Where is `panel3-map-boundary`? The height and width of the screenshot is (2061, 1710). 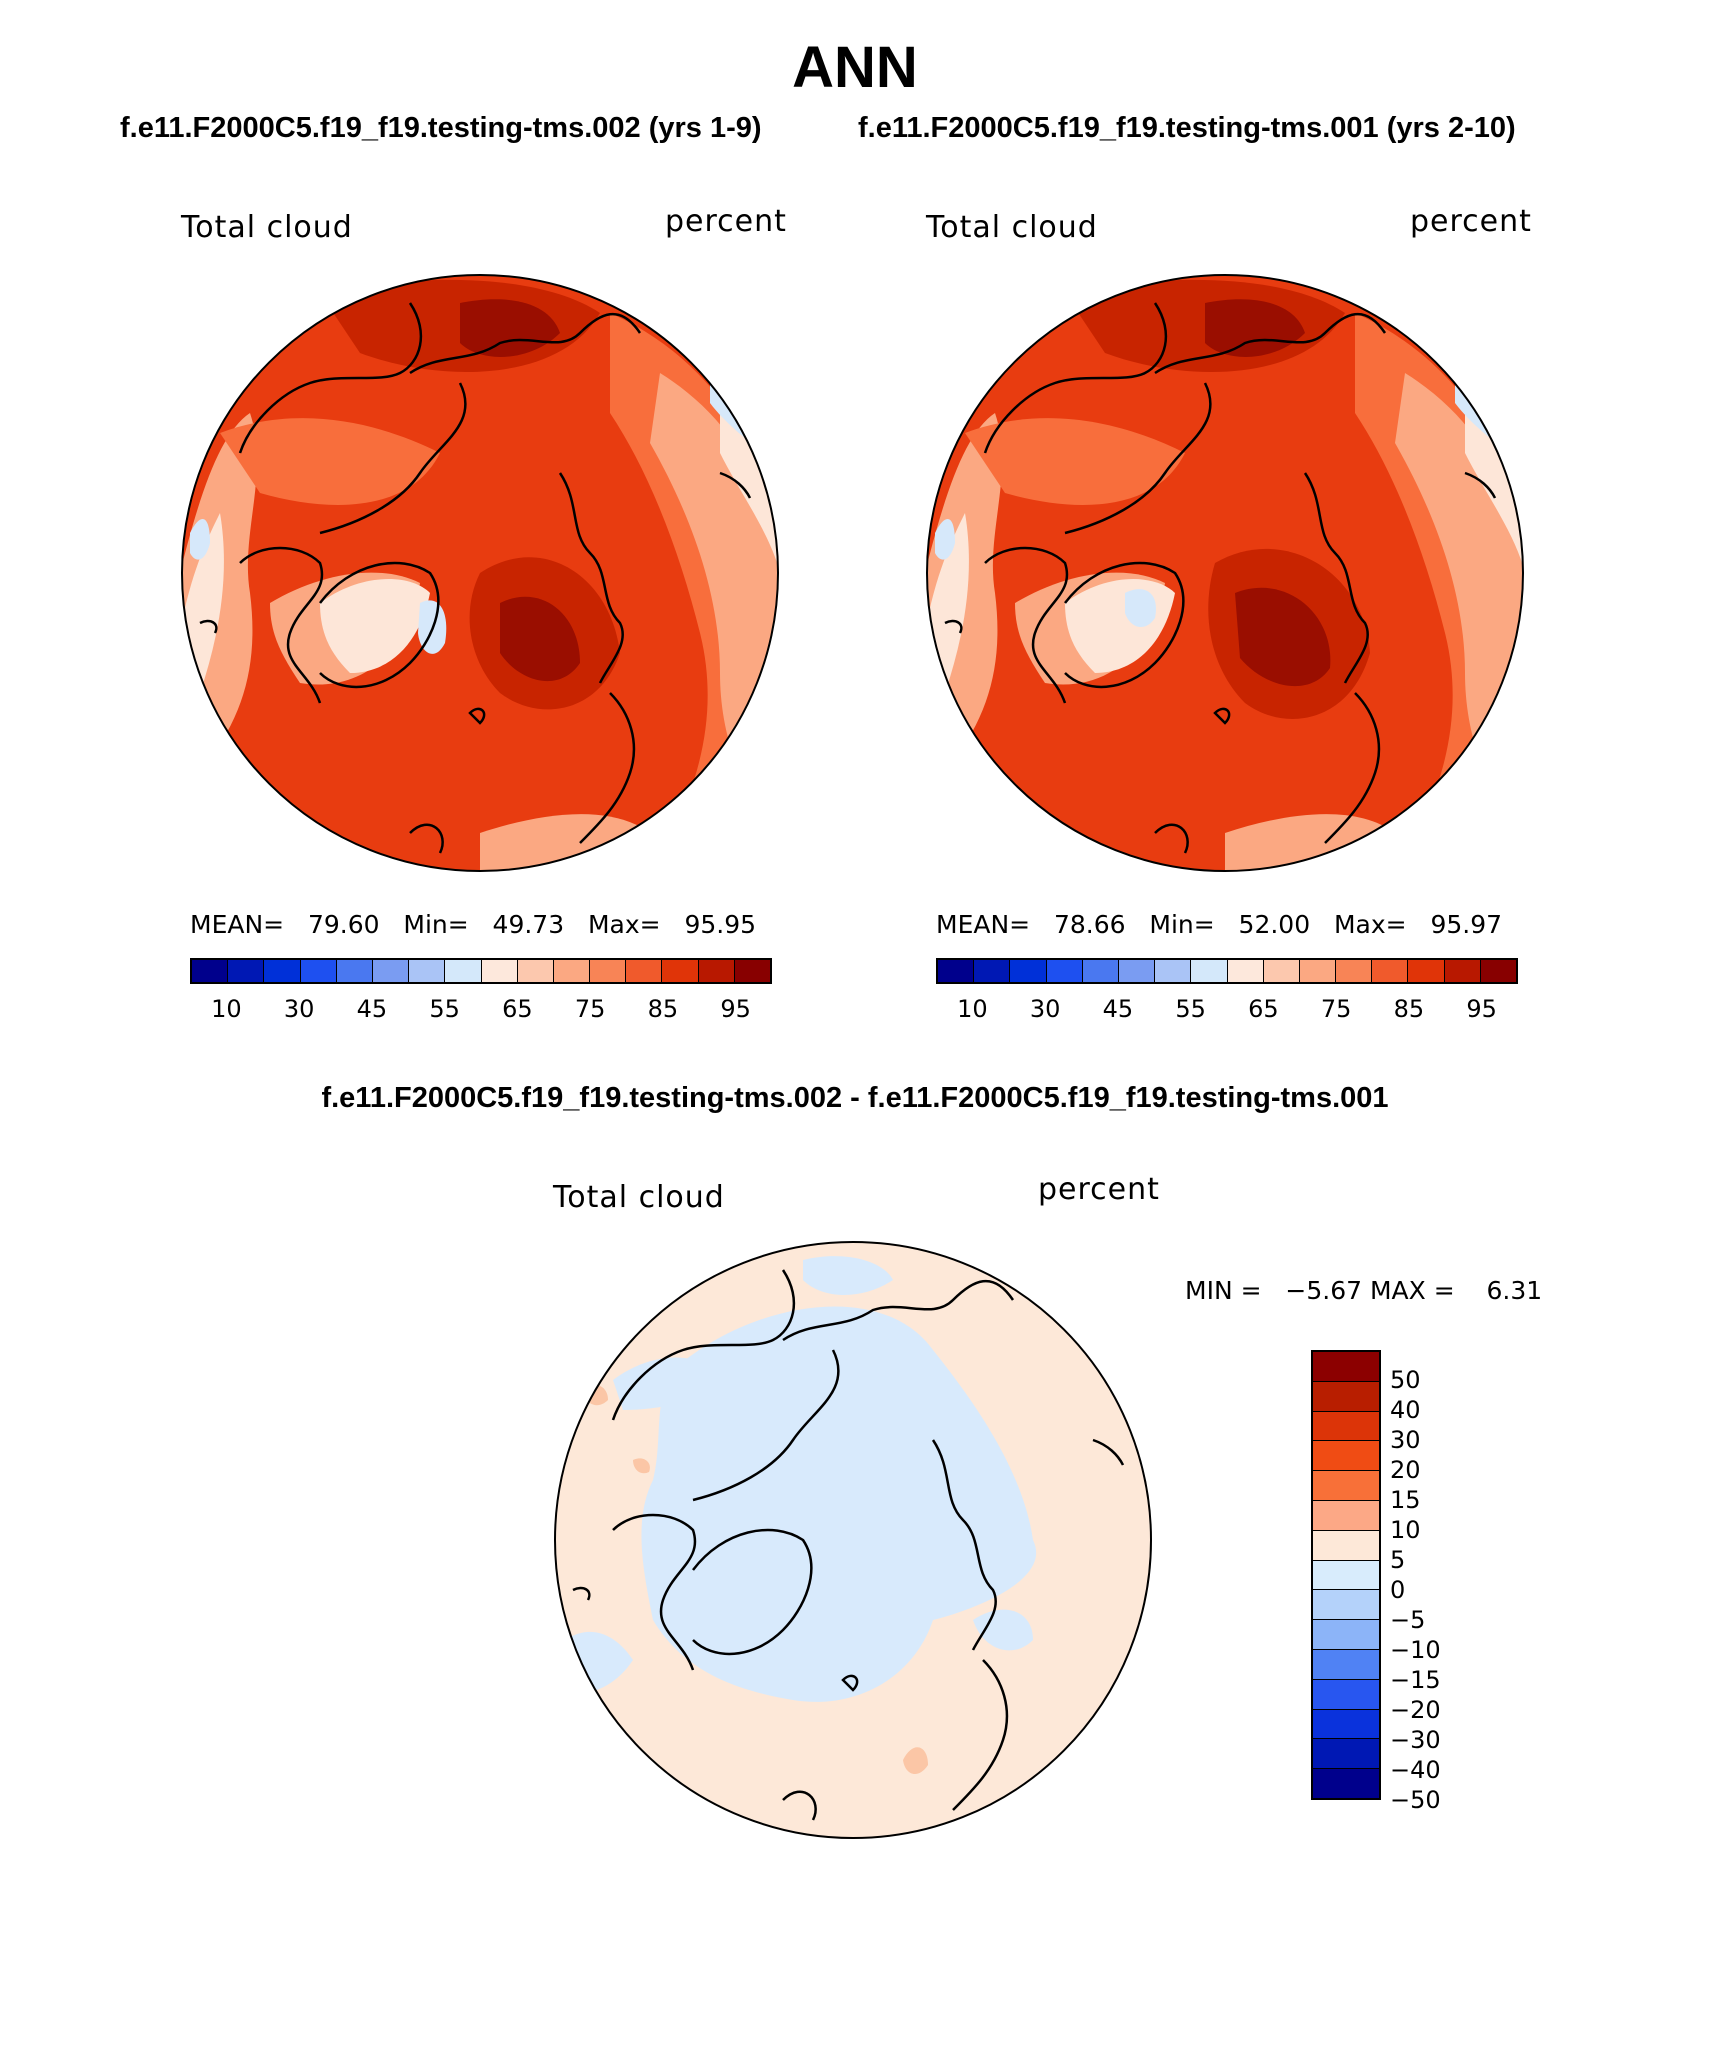
panel3-map-boundary is located at coordinates (853, 1540).